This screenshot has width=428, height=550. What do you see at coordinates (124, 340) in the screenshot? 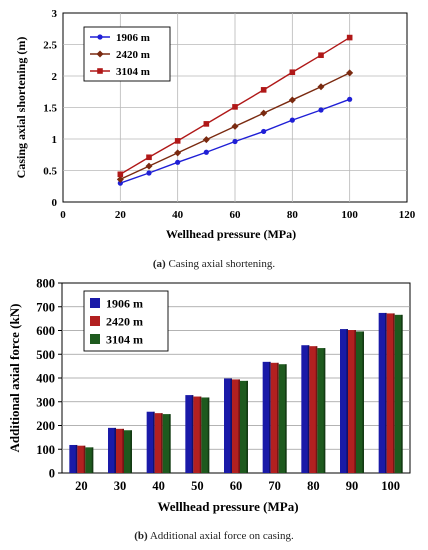
I see `legend-label: 3104 m` at bounding box center [124, 340].